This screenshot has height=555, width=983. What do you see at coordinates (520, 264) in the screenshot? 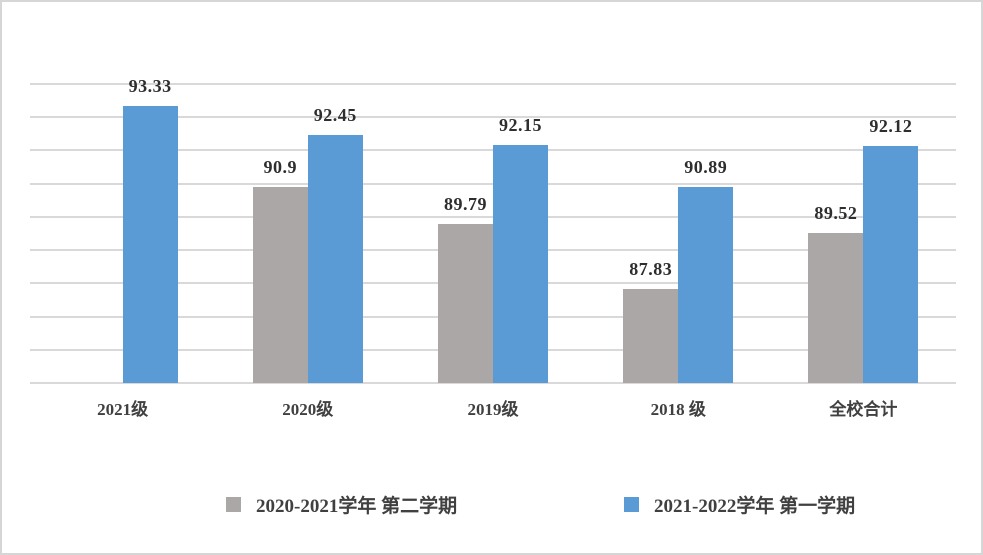
I see `bar-series2-2019级` at bounding box center [520, 264].